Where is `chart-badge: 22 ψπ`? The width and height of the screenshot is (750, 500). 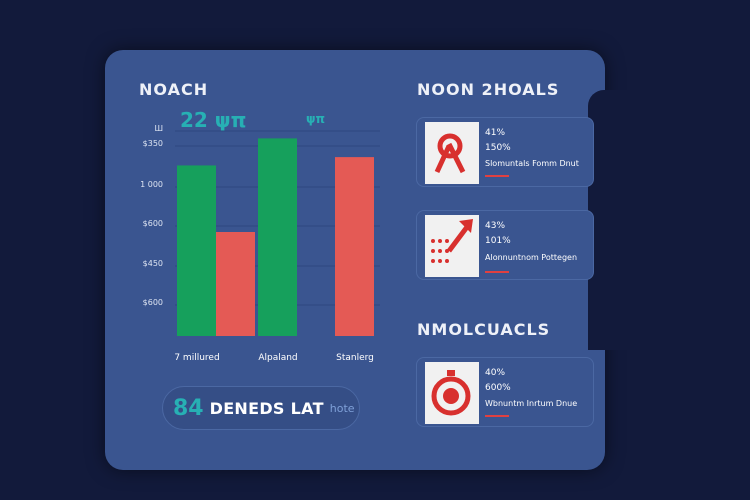 chart-badge: 22 ψπ is located at coordinates (213, 120).